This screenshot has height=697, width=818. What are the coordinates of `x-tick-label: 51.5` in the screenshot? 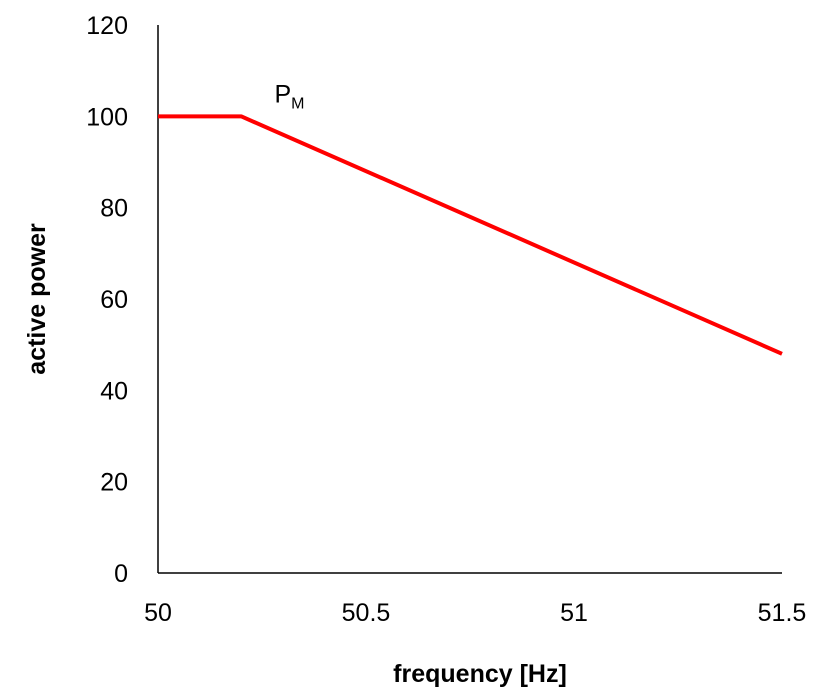 It's located at (782, 613).